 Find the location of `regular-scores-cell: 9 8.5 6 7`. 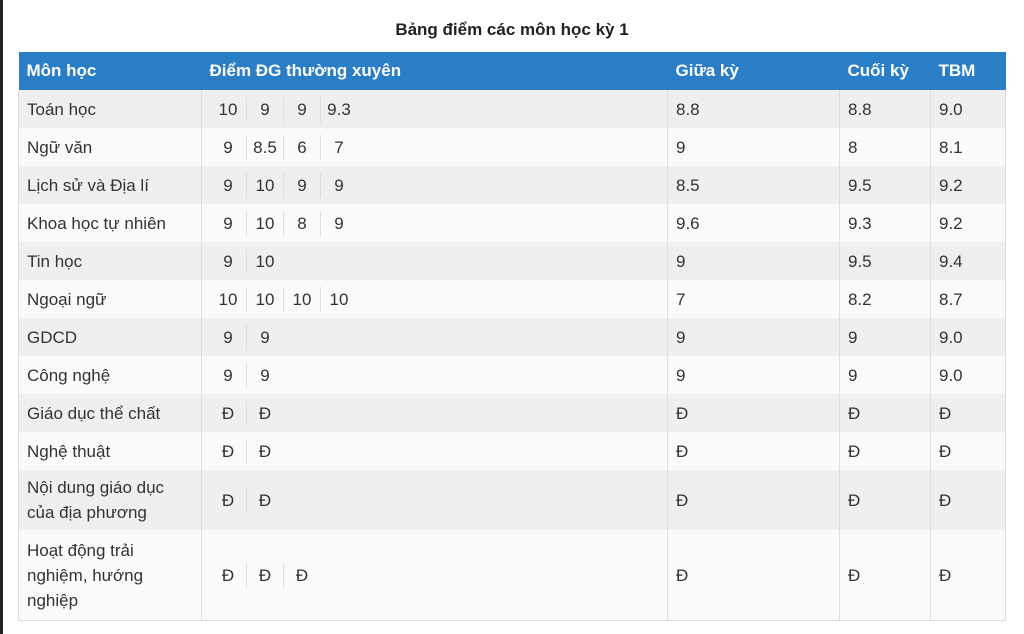

regular-scores-cell: 9 8.5 6 7 is located at coordinates (434, 147).